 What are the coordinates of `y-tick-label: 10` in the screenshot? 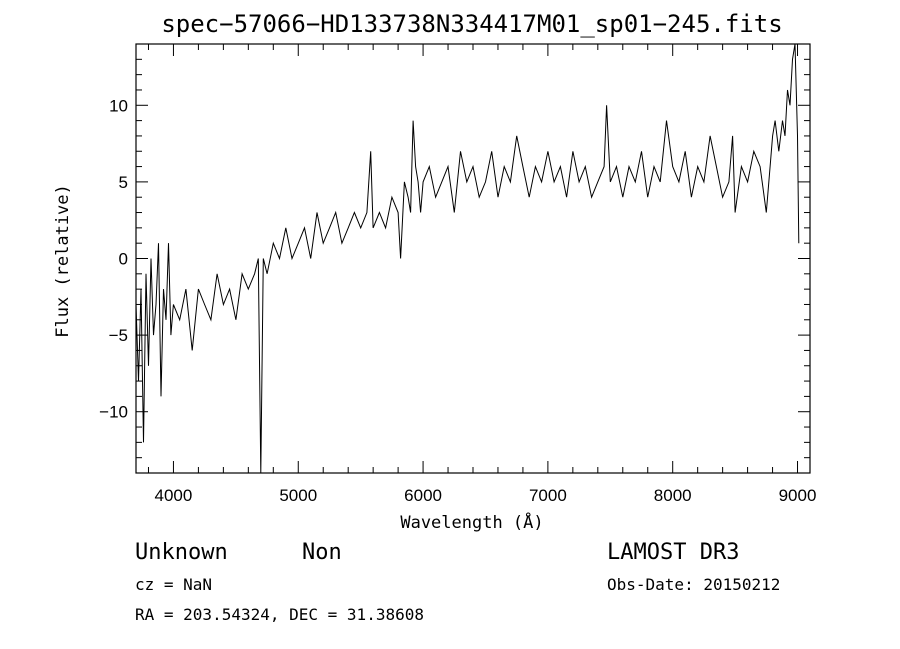 It's located at (118, 105).